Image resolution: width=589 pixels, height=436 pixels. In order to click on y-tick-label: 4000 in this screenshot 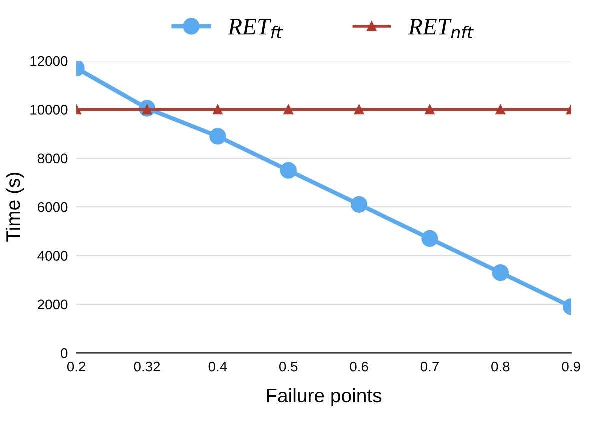, I will do `click(53, 256)`.